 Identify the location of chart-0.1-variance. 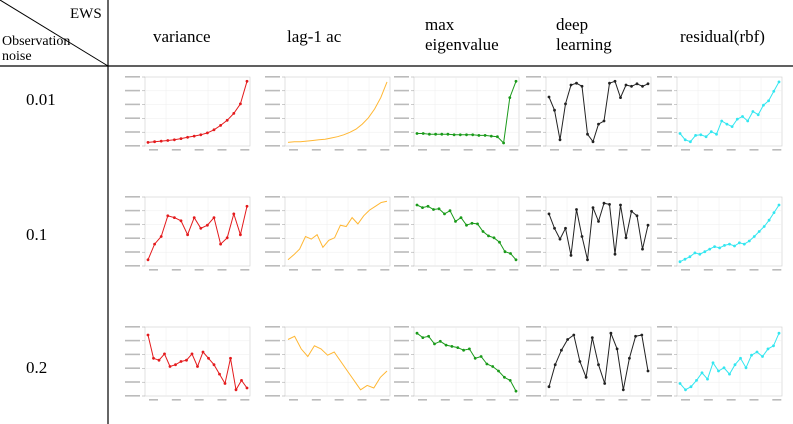
(188, 233).